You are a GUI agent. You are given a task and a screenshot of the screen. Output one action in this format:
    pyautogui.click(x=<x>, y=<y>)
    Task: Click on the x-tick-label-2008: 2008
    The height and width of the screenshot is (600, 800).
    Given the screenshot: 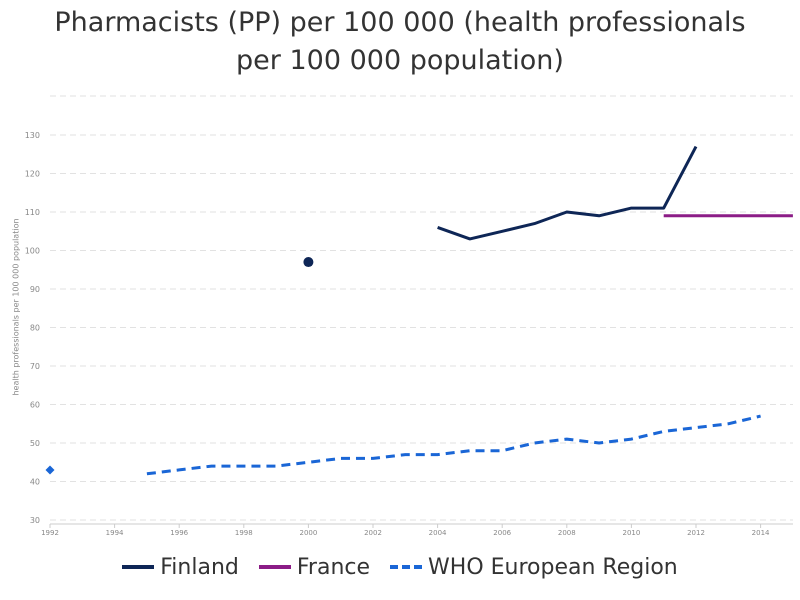 What is the action you would take?
    pyautogui.click(x=567, y=533)
    